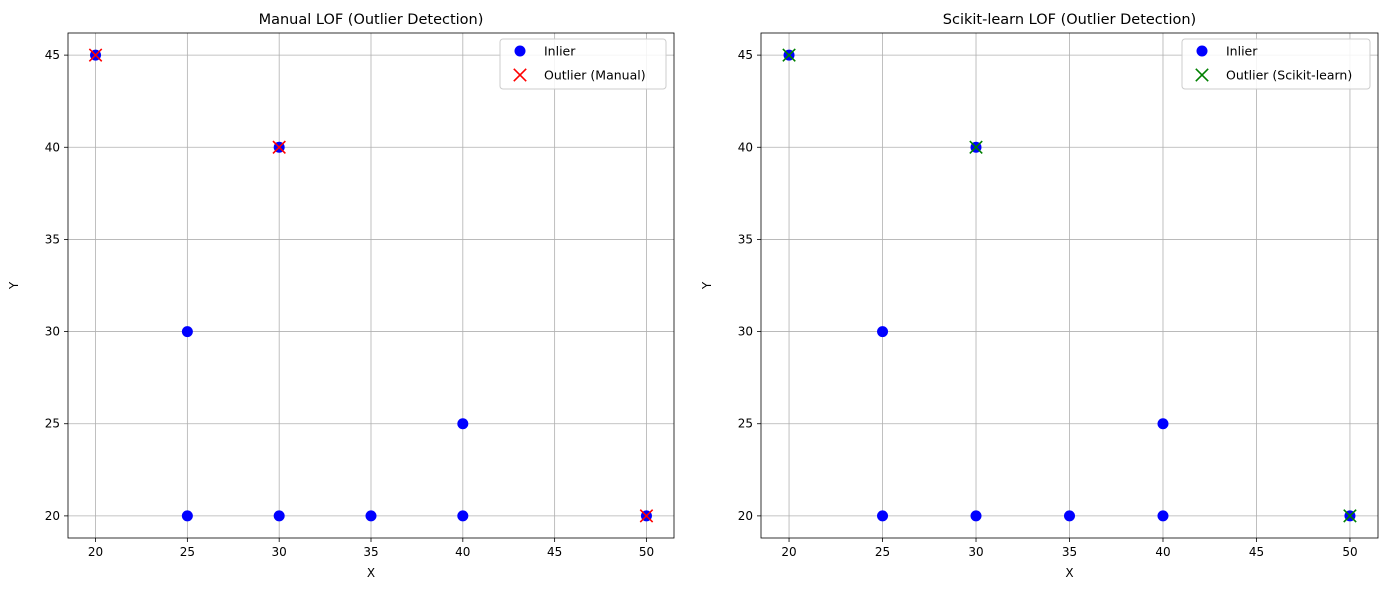 This screenshot has height=590, width=1389. I want to click on legend: Inlier Outlier (Manual), so click(583, 64).